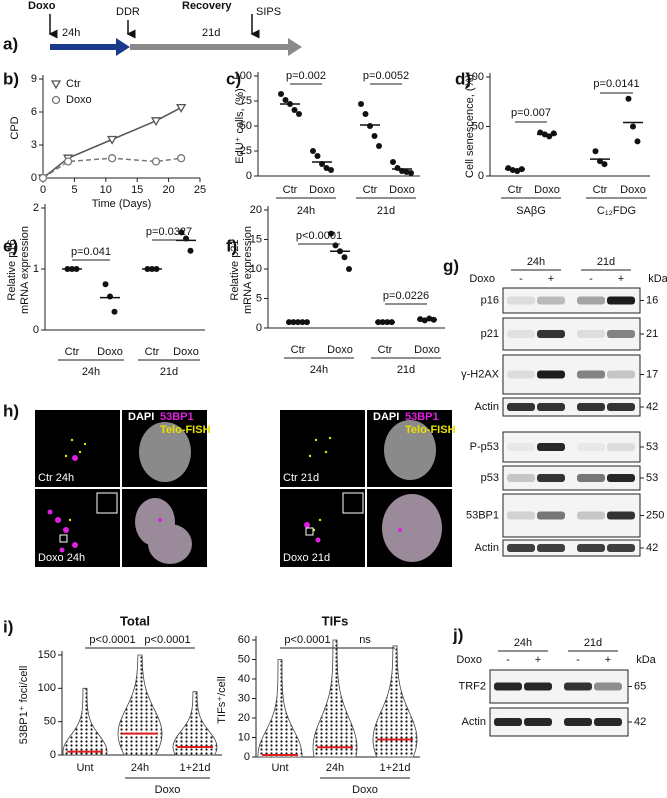 The image size is (667, 798). What do you see at coordinates (652, 407) in the screenshot?
I see `kda-label: 42` at bounding box center [652, 407].